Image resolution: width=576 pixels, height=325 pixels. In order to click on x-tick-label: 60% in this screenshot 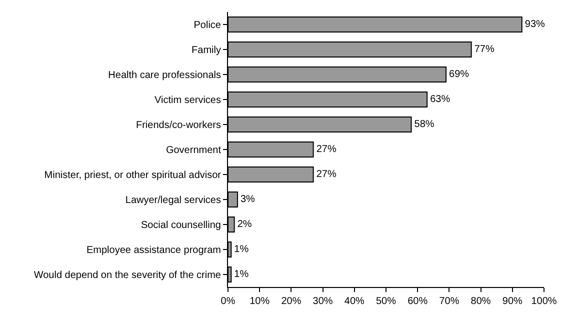, I will do `click(418, 301)`.